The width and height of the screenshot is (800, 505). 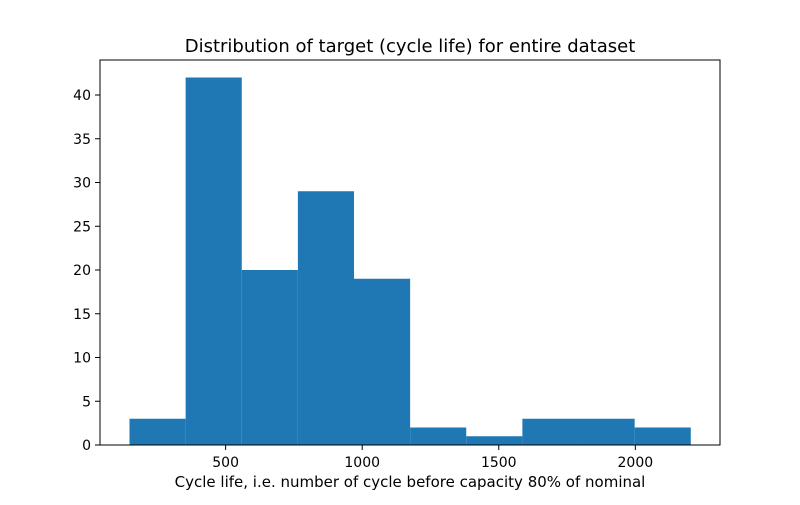 What do you see at coordinates (432, 458) in the screenshot?
I see `x-axis-ticks: 500 1000 1500 2000` at bounding box center [432, 458].